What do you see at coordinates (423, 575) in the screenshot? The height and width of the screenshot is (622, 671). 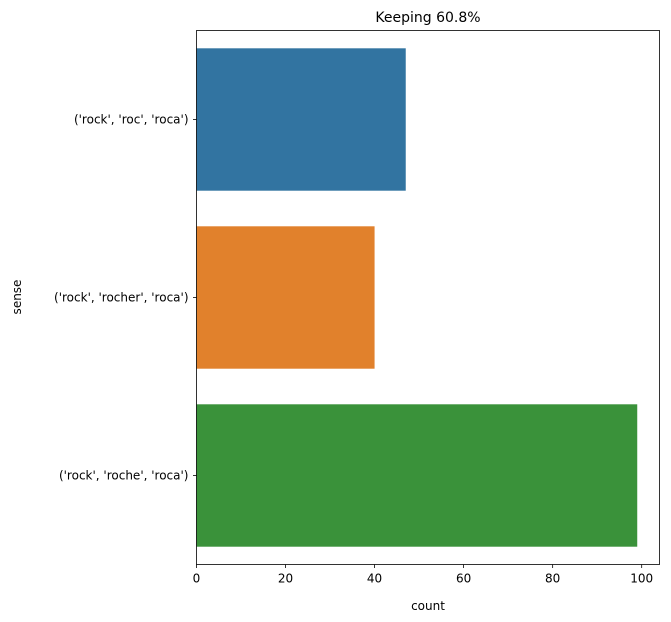 I see `x-ticks-group: 0 20 40 60 80 100` at bounding box center [423, 575].